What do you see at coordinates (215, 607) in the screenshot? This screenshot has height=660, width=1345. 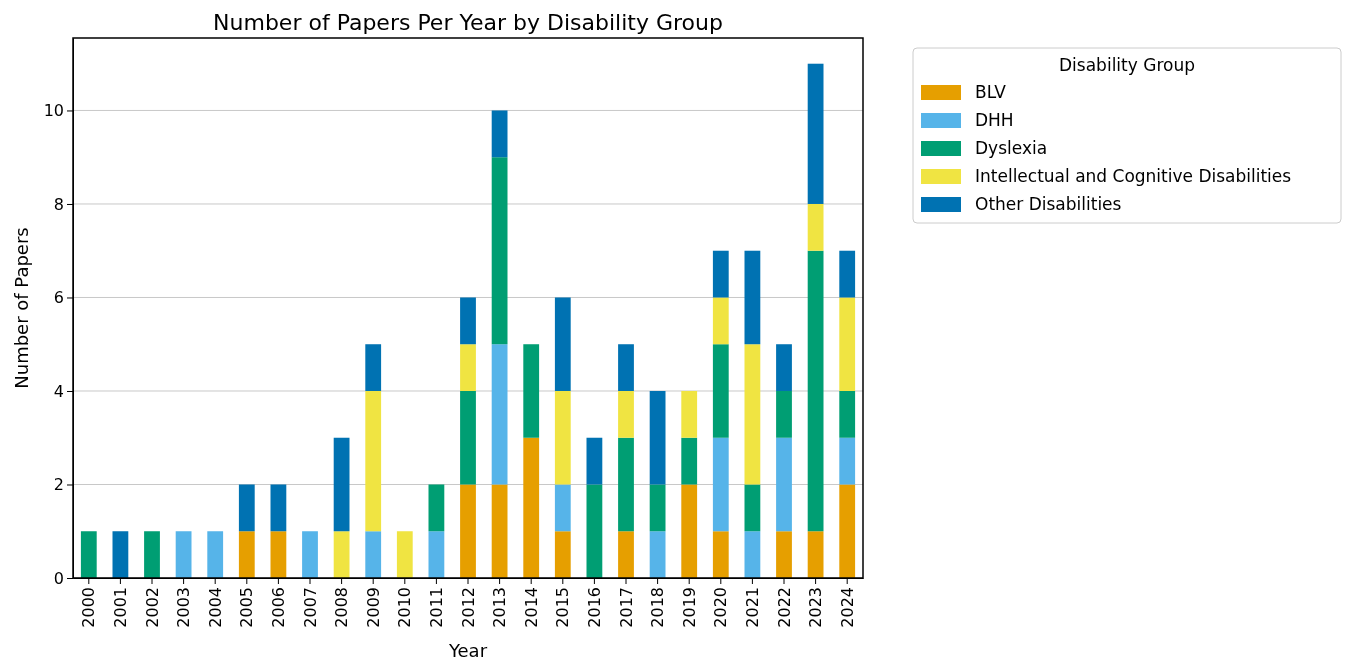 I see `x-tick-label: 2004` at bounding box center [215, 607].